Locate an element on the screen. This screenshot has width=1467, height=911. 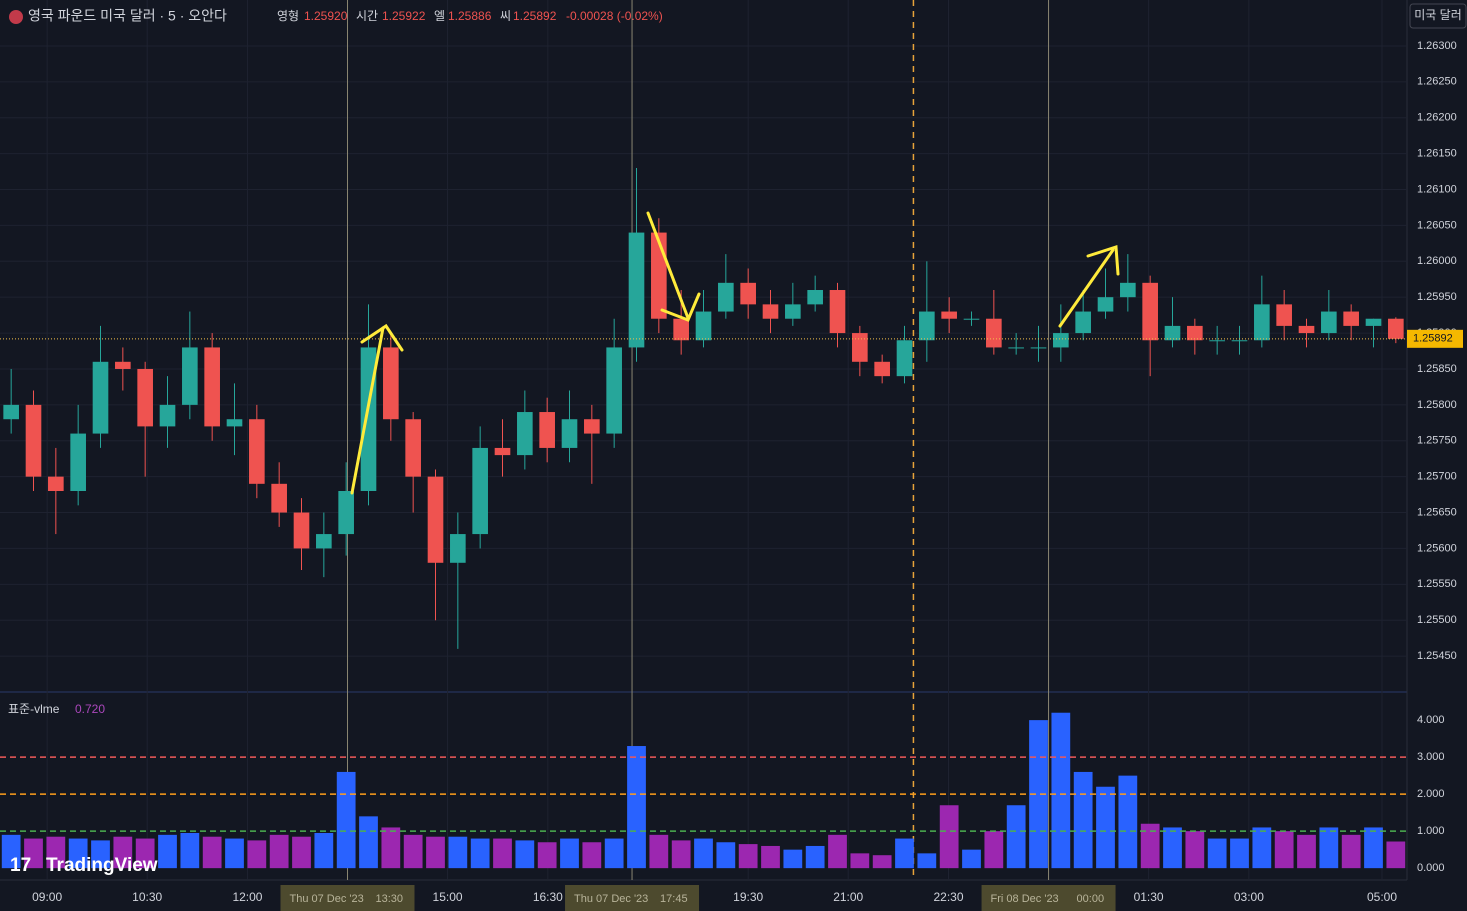
y-tick-label: 1.25800 is located at coordinates (1437, 405).